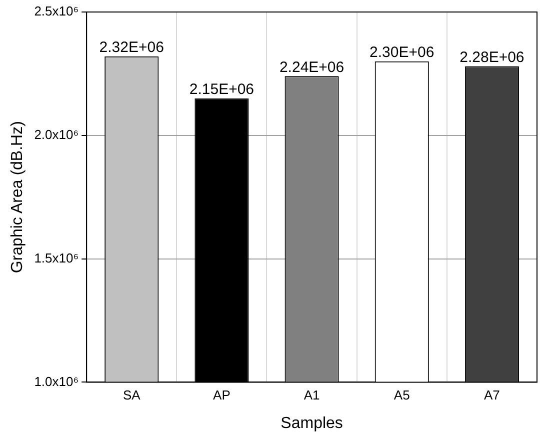 The image size is (542, 441). What do you see at coordinates (492, 57) in the screenshot?
I see `data-label: 2.28E+06` at bounding box center [492, 57].